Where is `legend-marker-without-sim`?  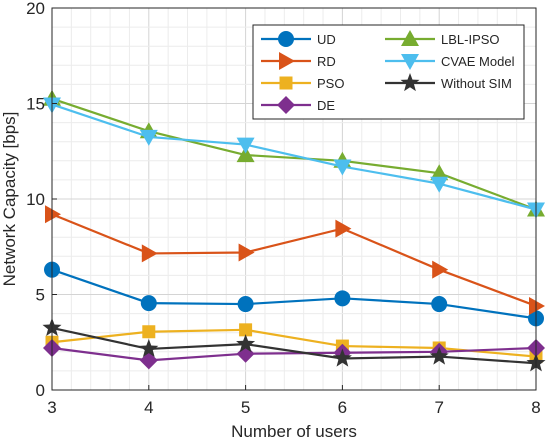
legend-marker-without-sim is located at coordinates (410, 82).